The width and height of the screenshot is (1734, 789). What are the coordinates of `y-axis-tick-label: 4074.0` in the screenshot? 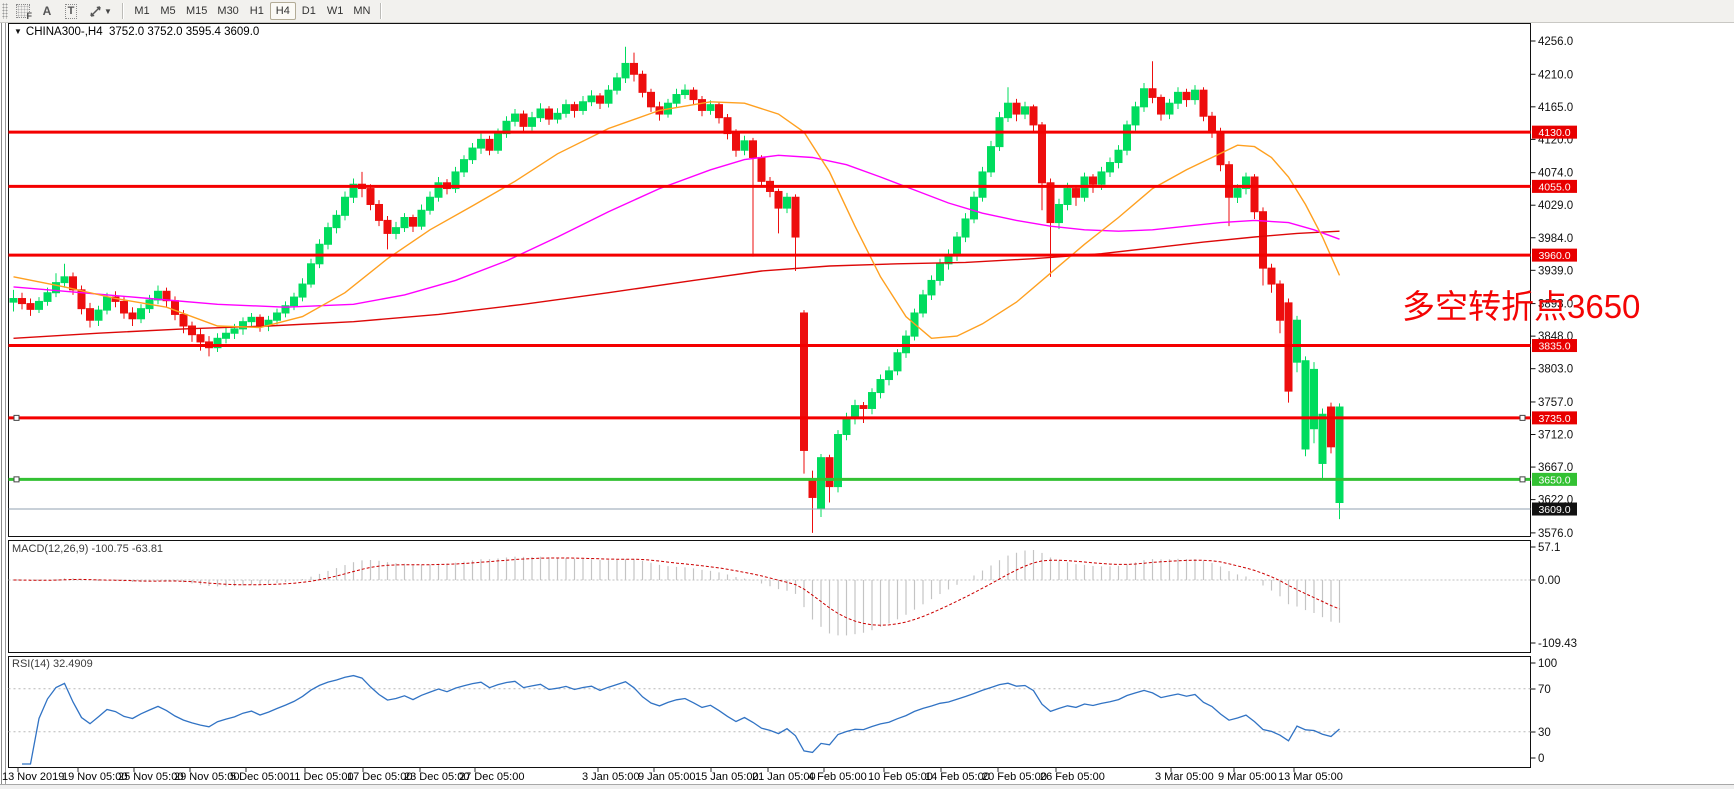 It's located at (1555, 174).